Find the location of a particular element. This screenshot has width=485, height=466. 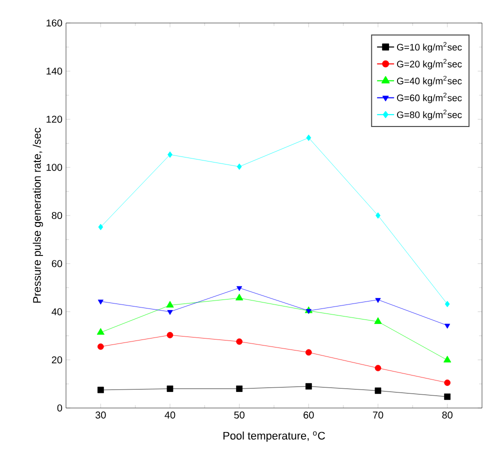

y-tick-label: 80 is located at coordinates (57, 216).